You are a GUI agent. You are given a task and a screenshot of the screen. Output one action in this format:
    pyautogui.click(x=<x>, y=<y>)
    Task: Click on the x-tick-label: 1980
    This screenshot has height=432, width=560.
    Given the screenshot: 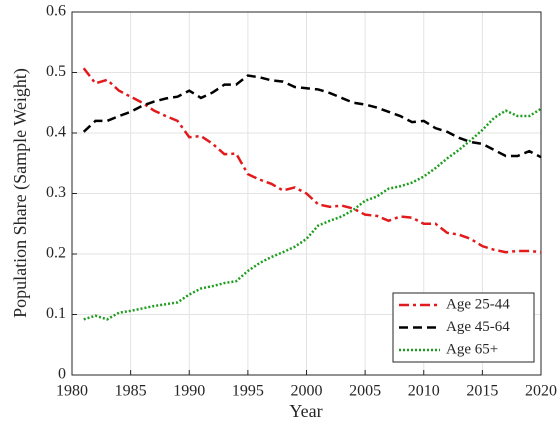 What is the action you would take?
    pyautogui.click(x=72, y=391)
    